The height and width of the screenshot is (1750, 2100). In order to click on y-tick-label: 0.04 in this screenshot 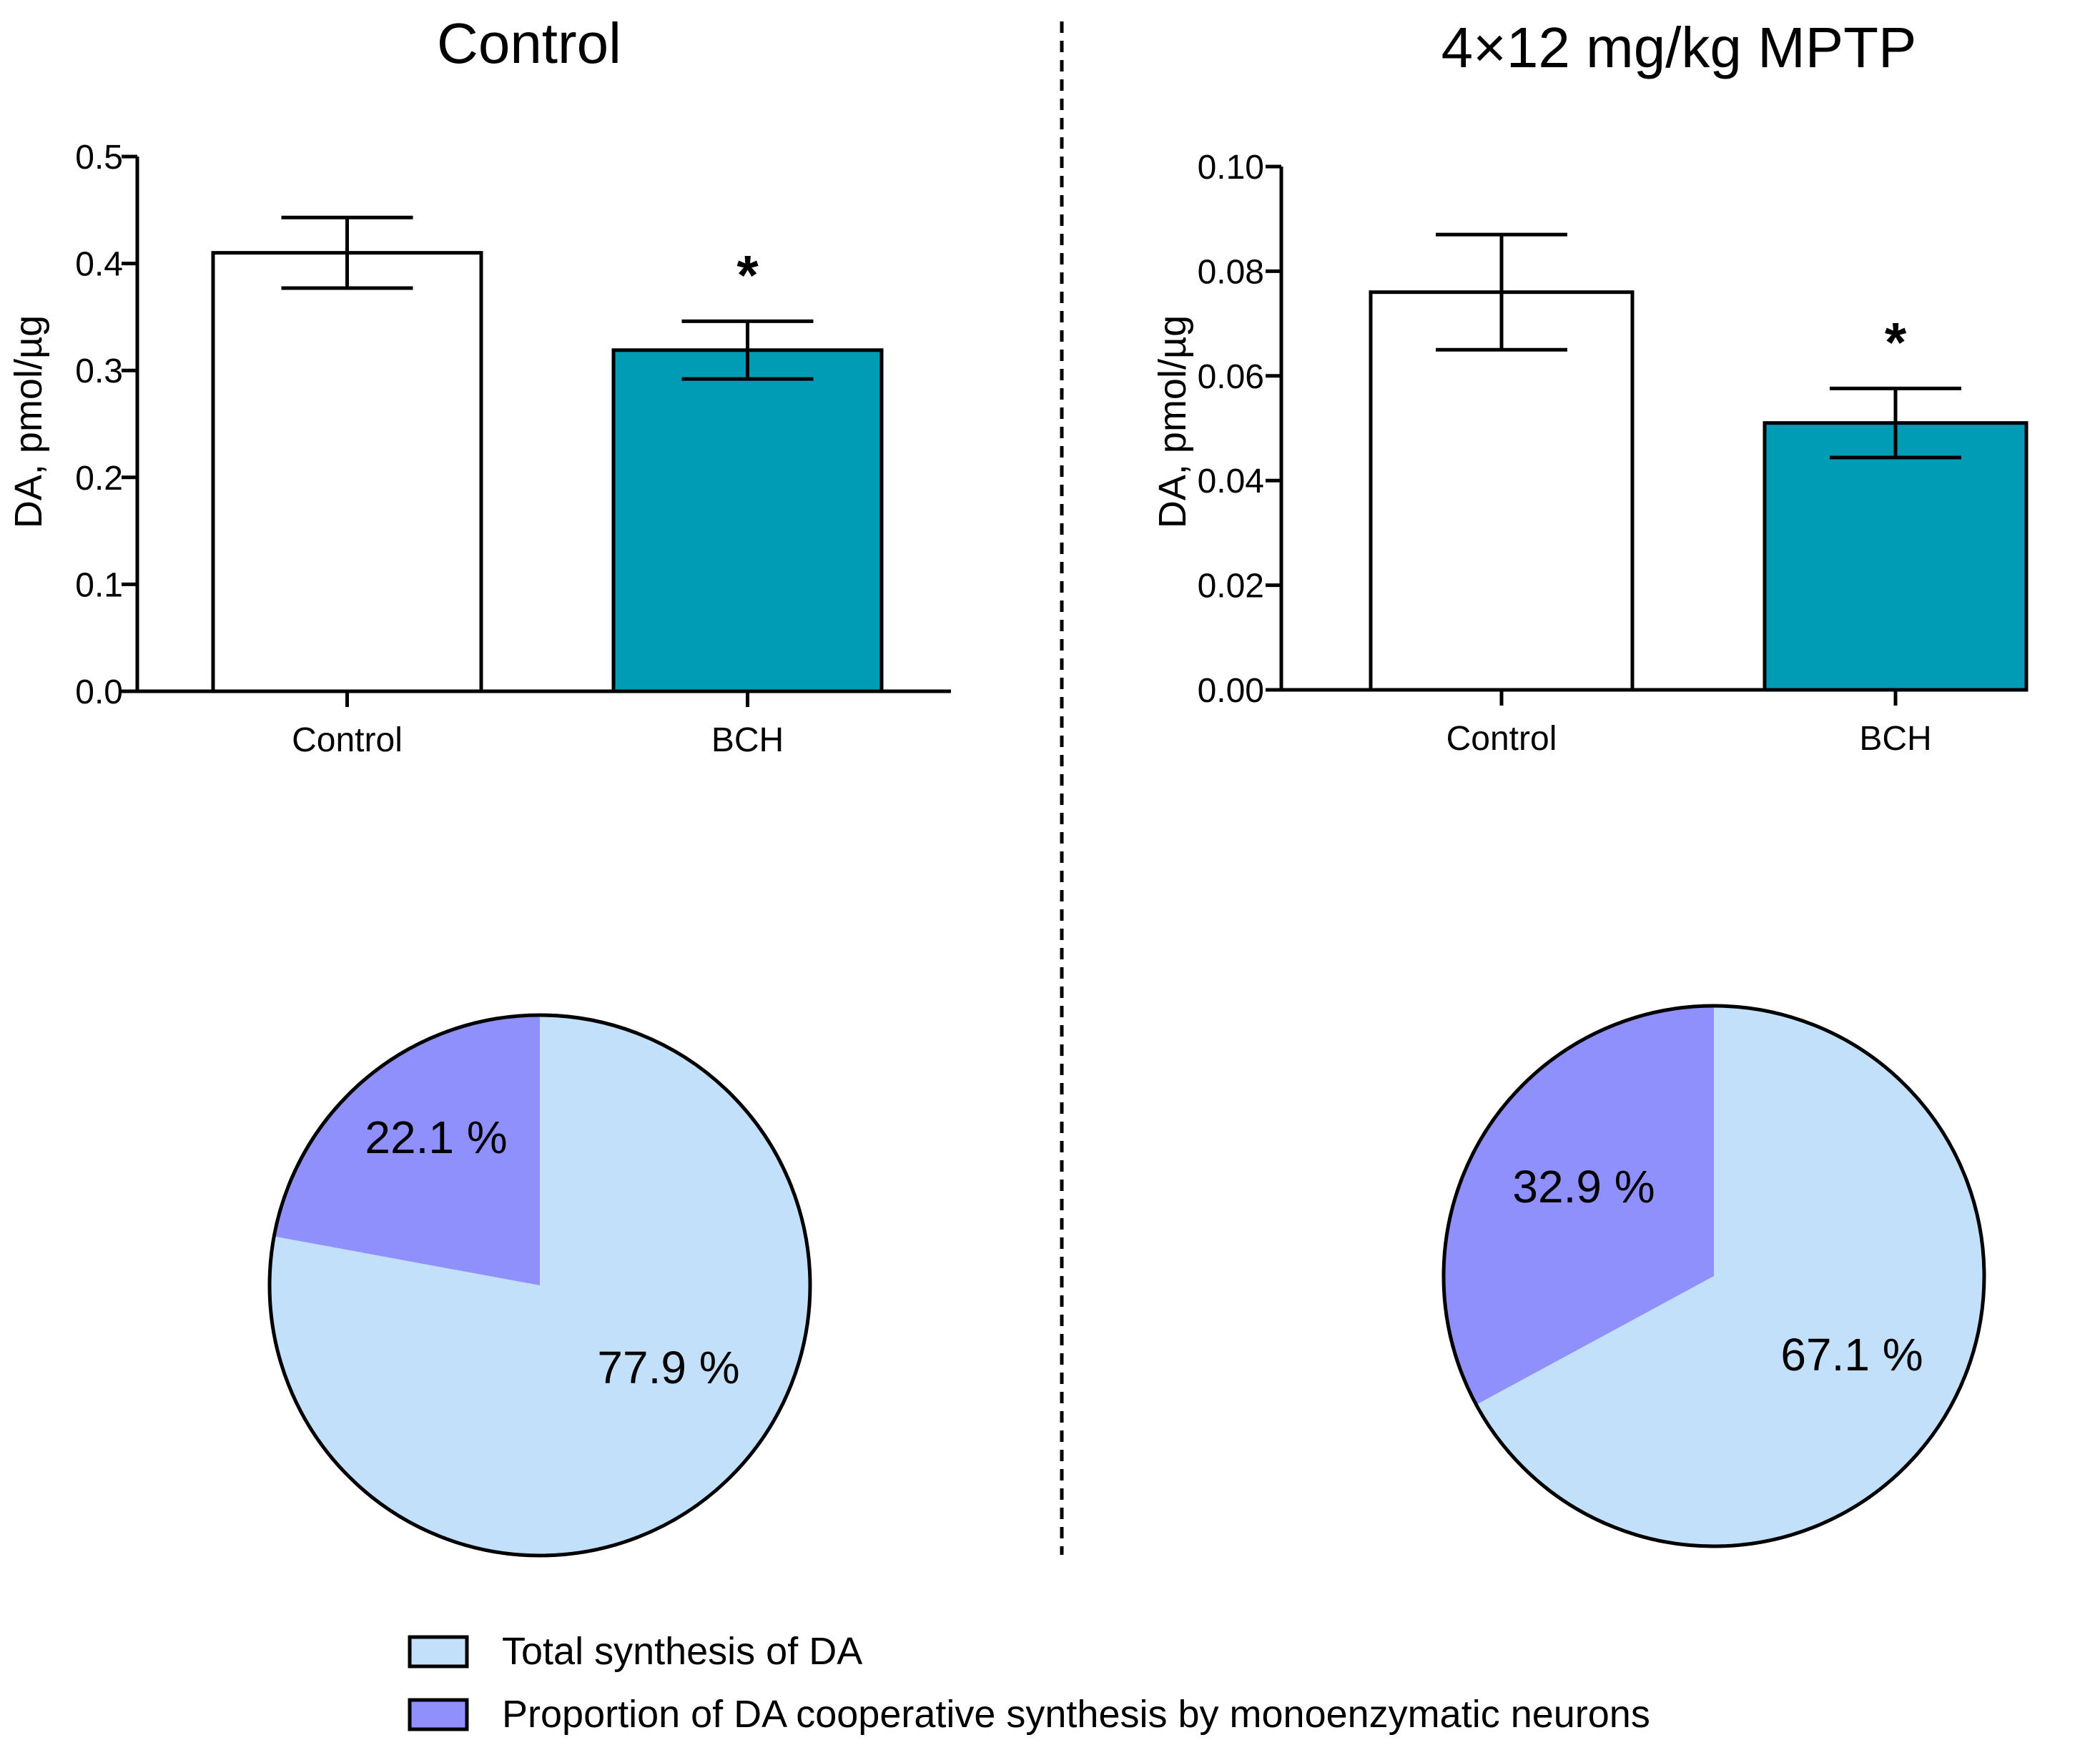, I will do `click(1231, 481)`.